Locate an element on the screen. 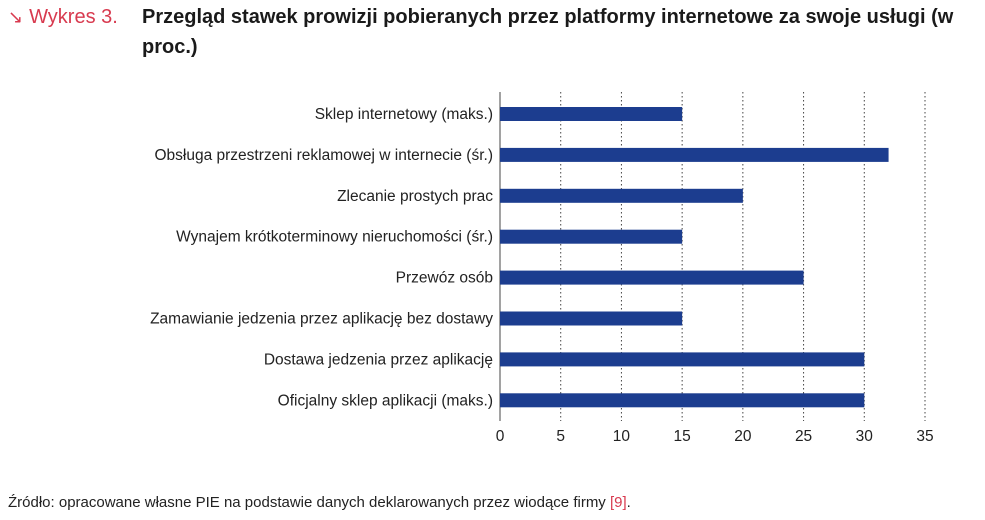  category-label-1: Sklep internetowy (maks.) is located at coordinates (404, 114).